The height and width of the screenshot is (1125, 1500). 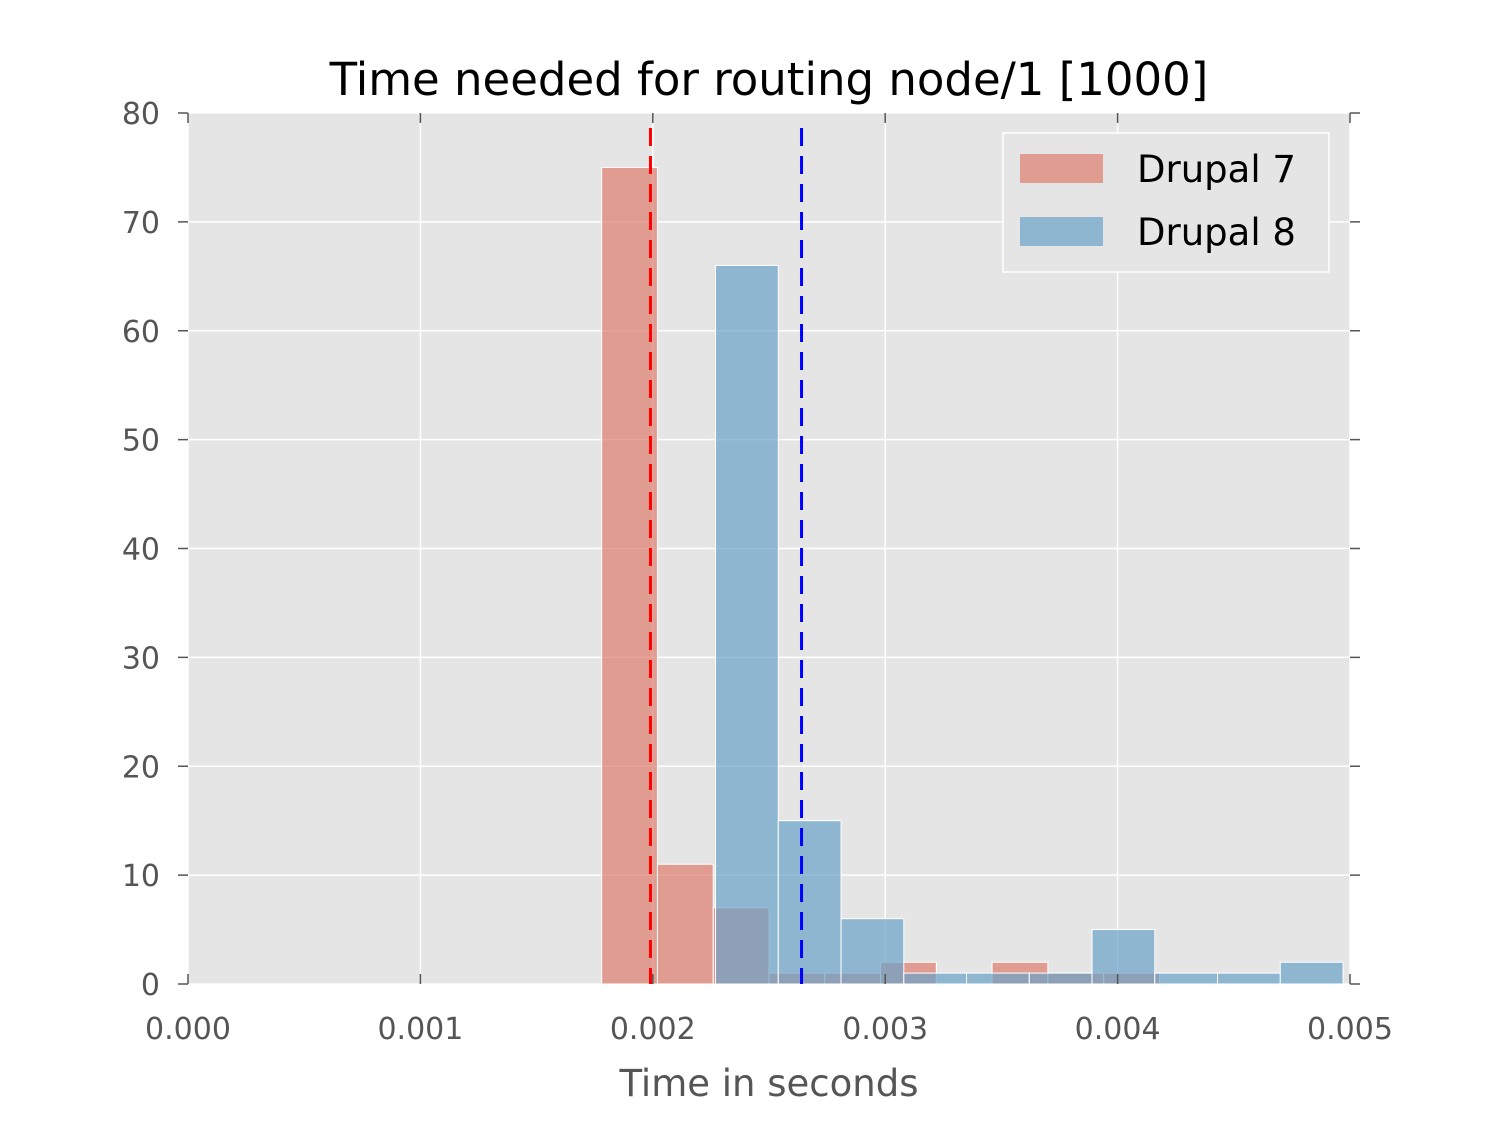 I want to click on x-tick-label: 0.000, so click(x=188, y=1029).